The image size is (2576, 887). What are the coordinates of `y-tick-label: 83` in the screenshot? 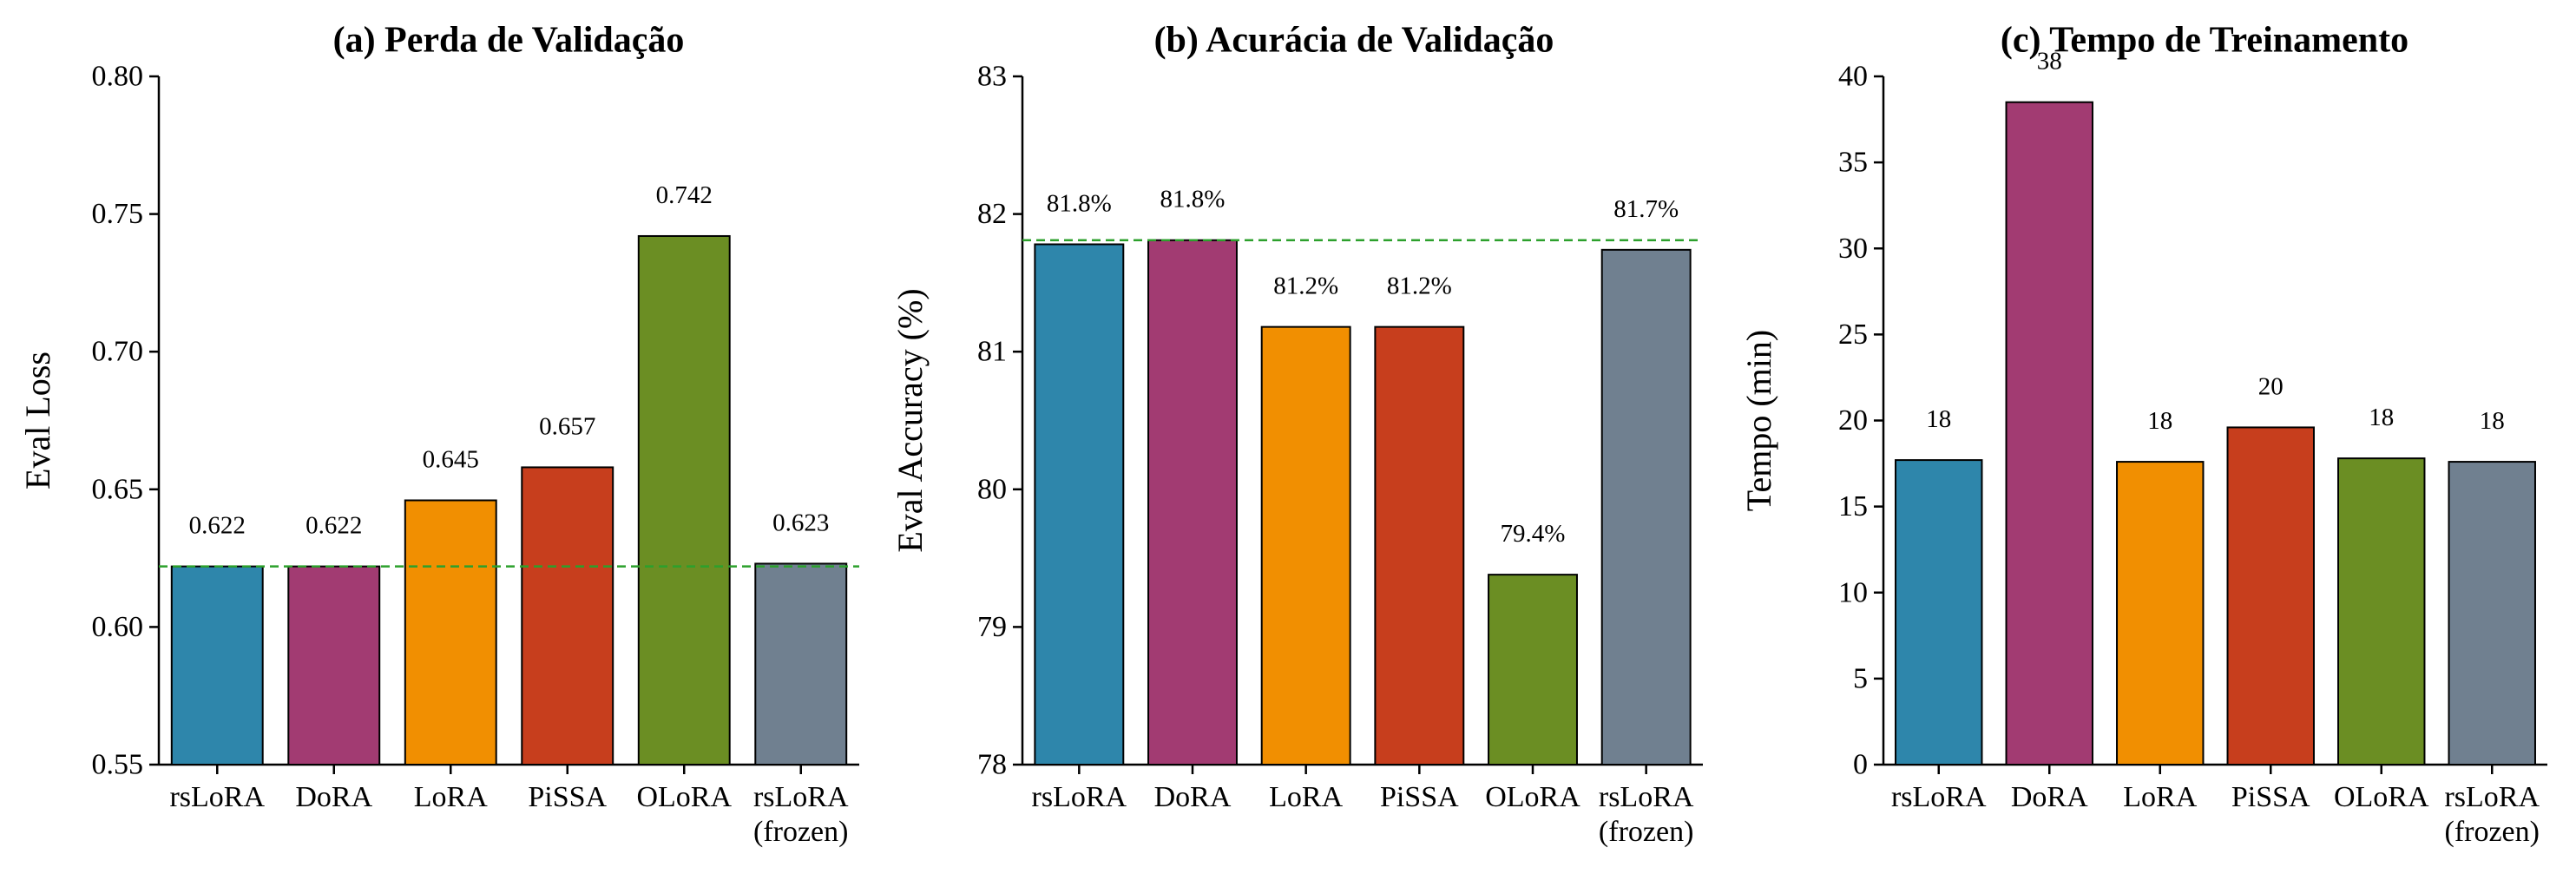 It's located at (992, 77).